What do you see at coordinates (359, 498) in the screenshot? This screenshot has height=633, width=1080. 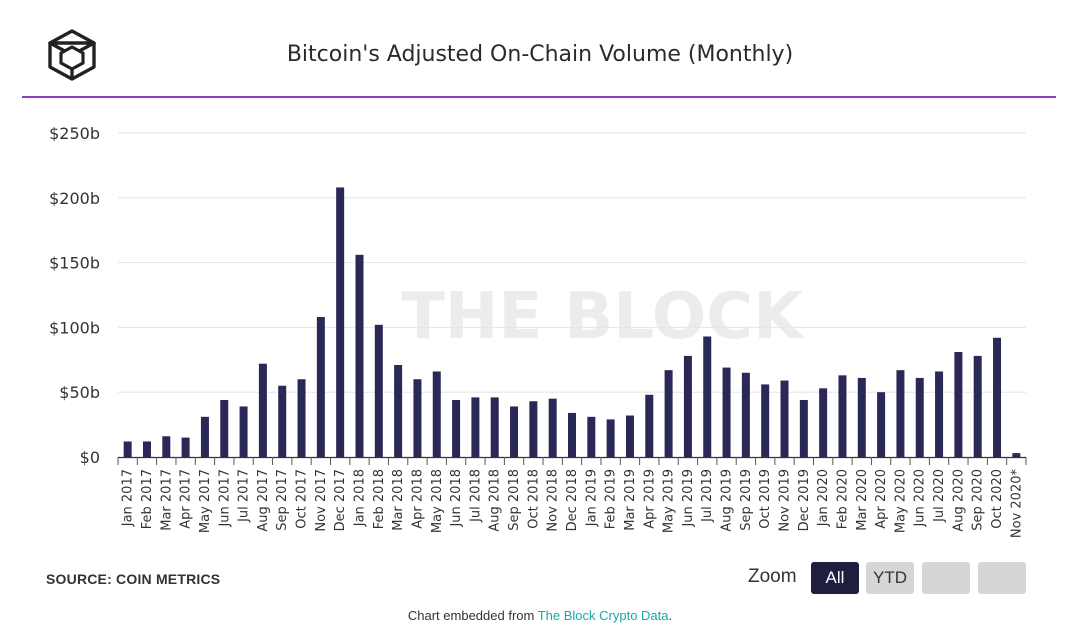 I see `x-tick-label: Jan 2018` at bounding box center [359, 498].